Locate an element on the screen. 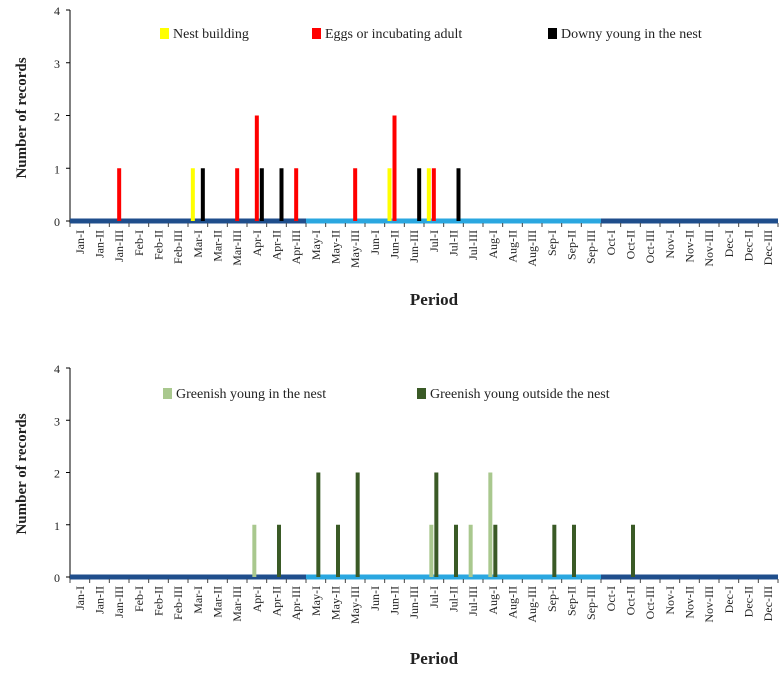 The width and height of the screenshot is (783, 678). y-tick-label: 0 is located at coordinates (57, 578).